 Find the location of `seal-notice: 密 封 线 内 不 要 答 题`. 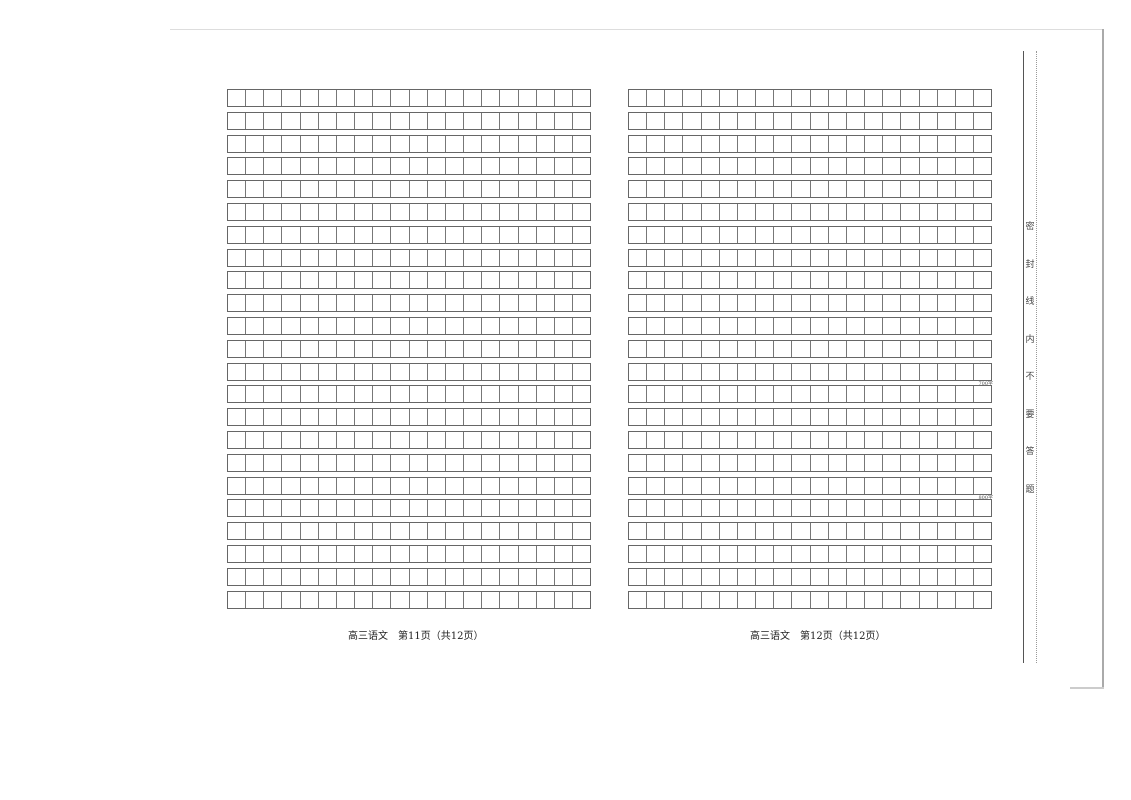

seal-notice: 密 封 线 内 不 要 答 题 is located at coordinates (1030, 370).